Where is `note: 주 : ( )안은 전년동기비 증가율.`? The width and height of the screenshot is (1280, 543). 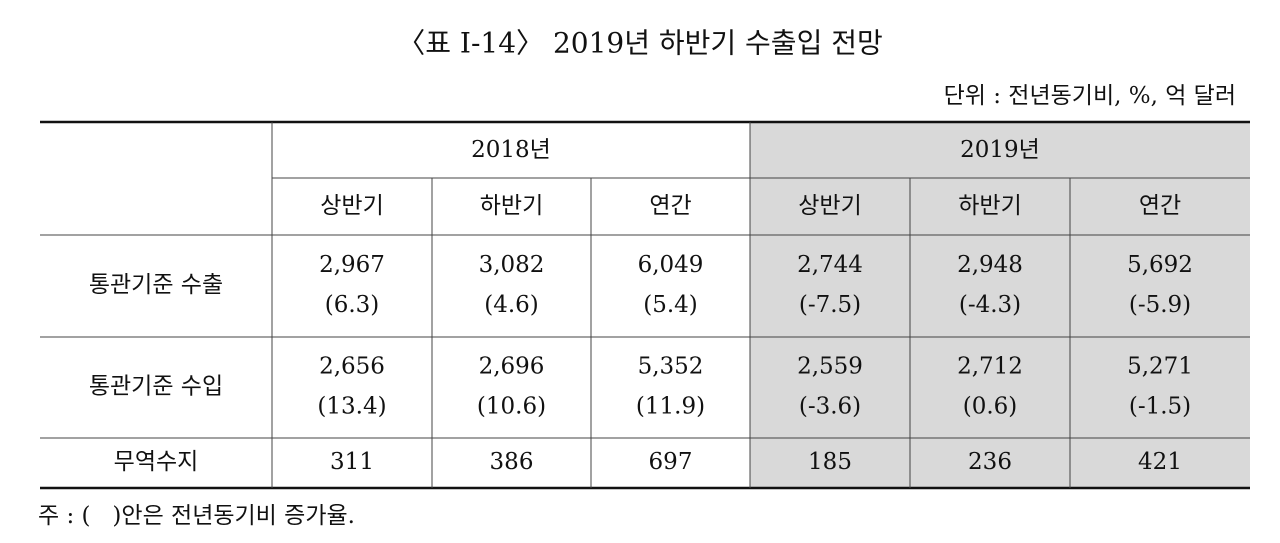 note: 주 : ( )안은 전년동기비 증가율. is located at coordinates (196, 516).